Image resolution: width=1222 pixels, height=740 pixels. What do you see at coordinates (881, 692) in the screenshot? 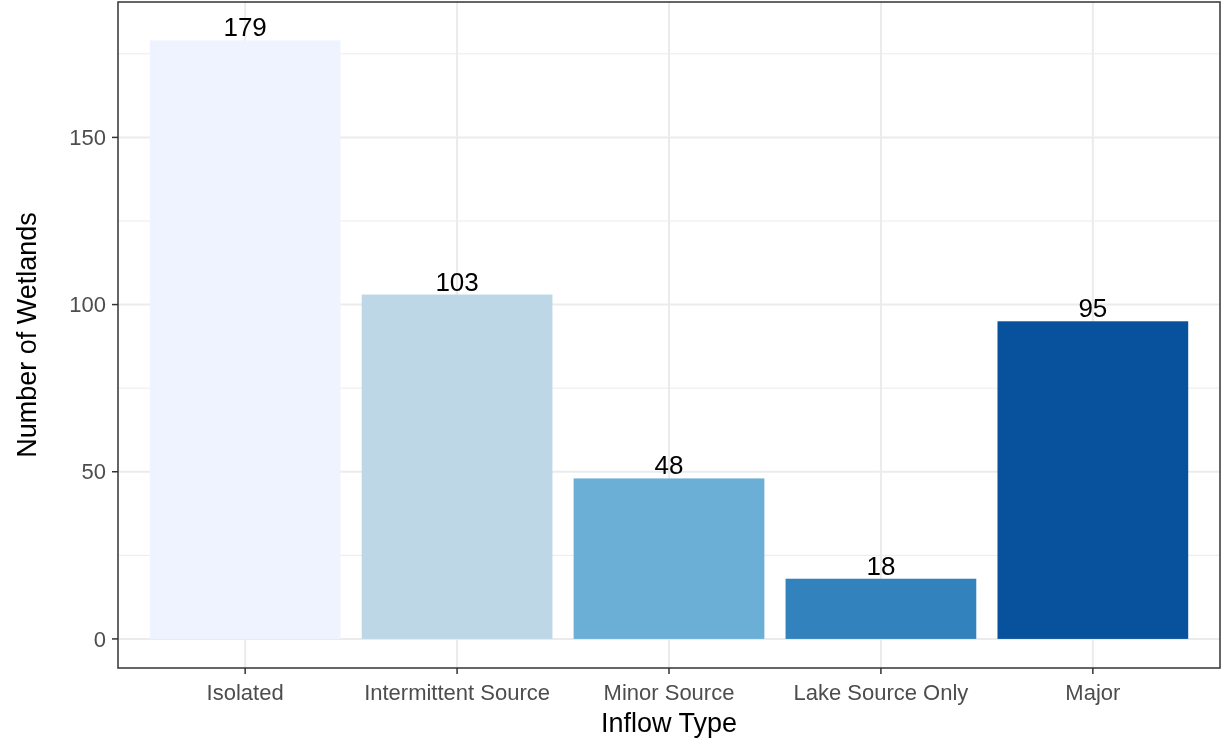
I see `x-tick-label: Lake Source Only` at bounding box center [881, 692].